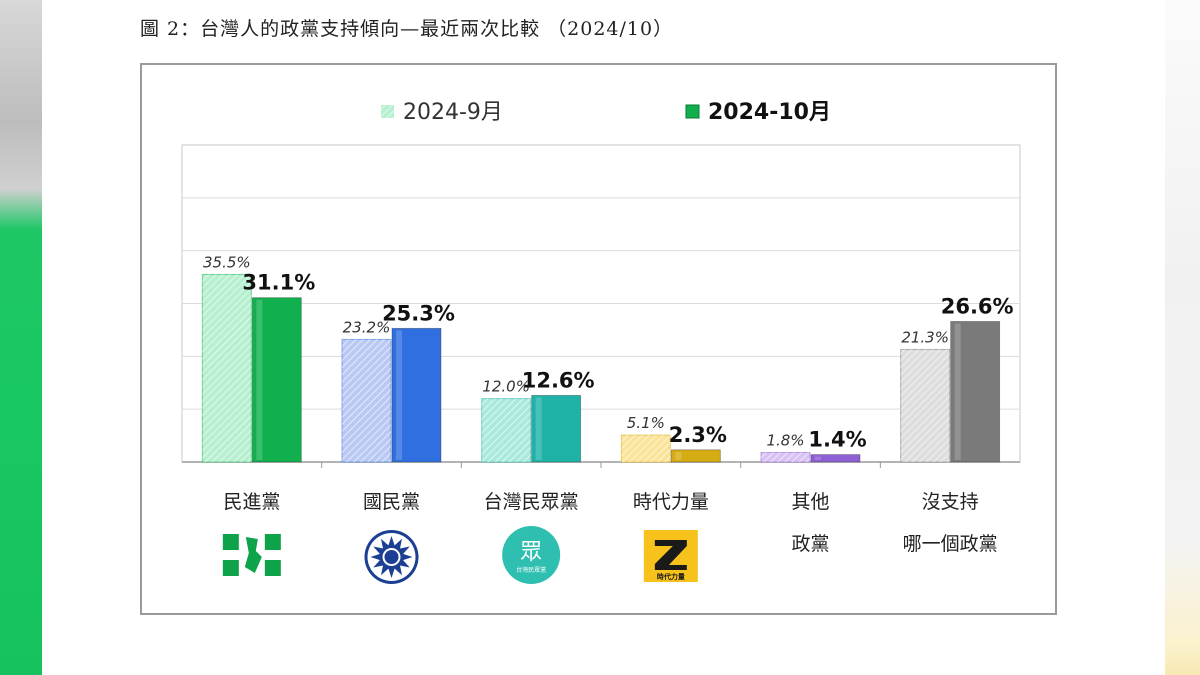  What do you see at coordinates (531, 570) in the screenshot?
I see `svg-text: 台灣民眾黨` at bounding box center [531, 570].